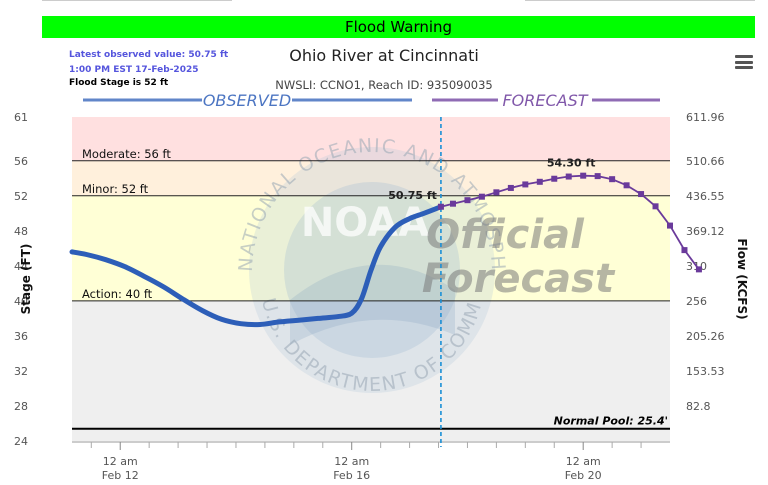 The width and height of the screenshot is (768, 485). What do you see at coordinates (640, 0) in the screenshot?
I see `top-divider-right` at bounding box center [640, 0].